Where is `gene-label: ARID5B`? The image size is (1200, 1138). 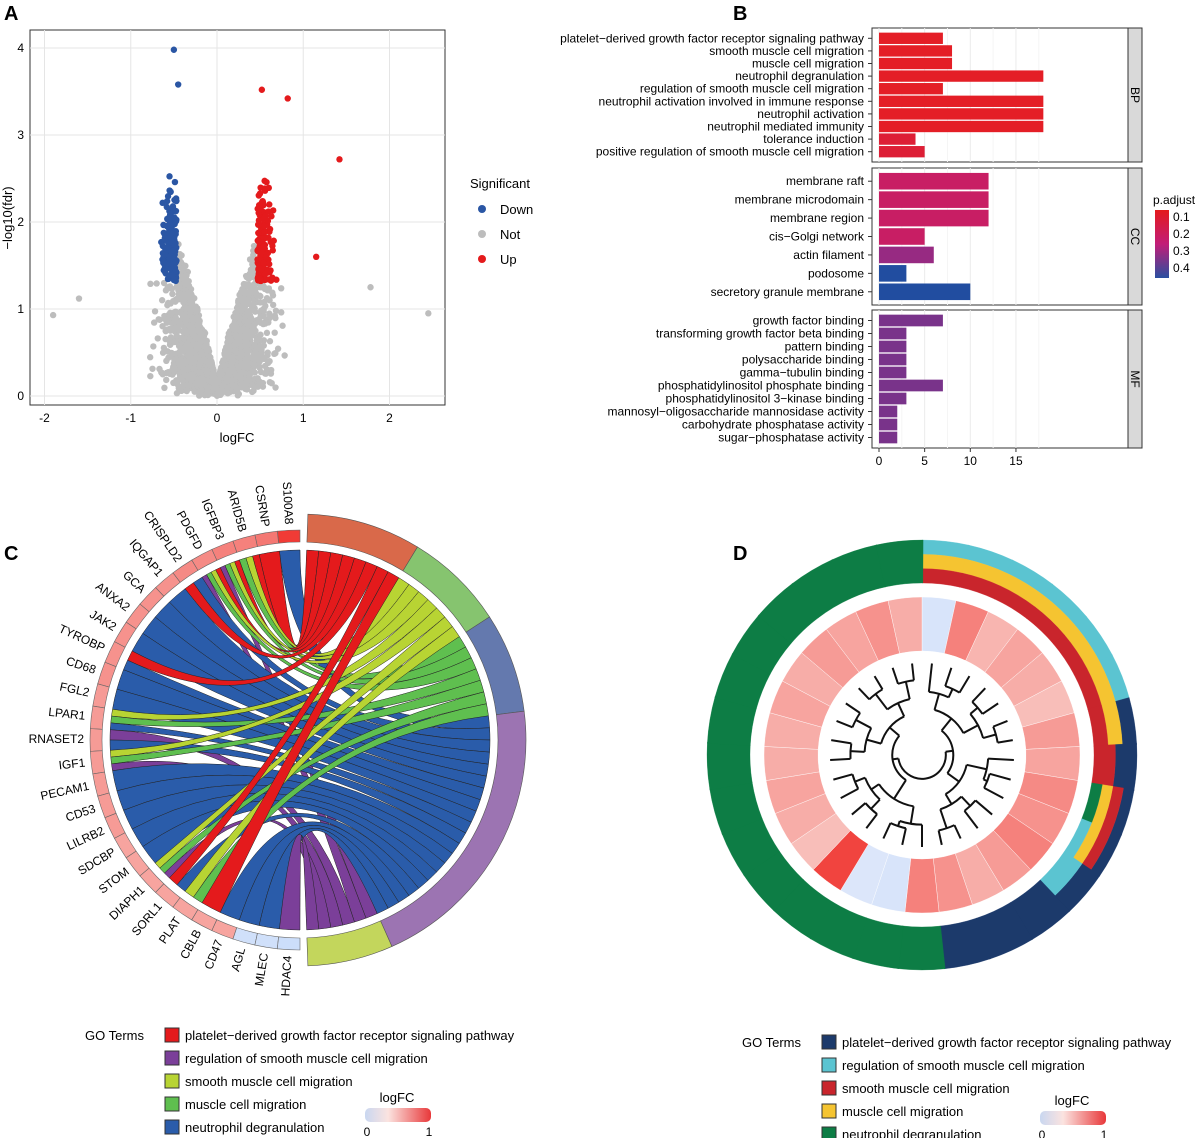 gene-label: ARID5B is located at coordinates (237, 511).